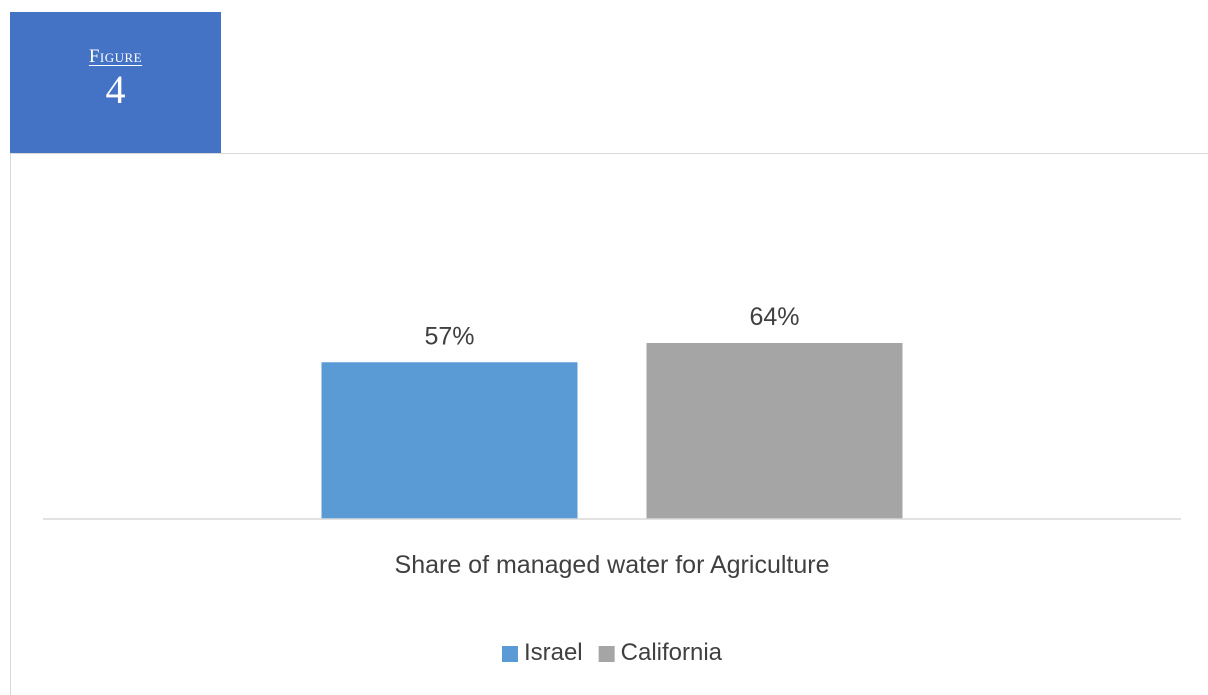  What do you see at coordinates (774, 431) in the screenshot?
I see `bar-california` at bounding box center [774, 431].